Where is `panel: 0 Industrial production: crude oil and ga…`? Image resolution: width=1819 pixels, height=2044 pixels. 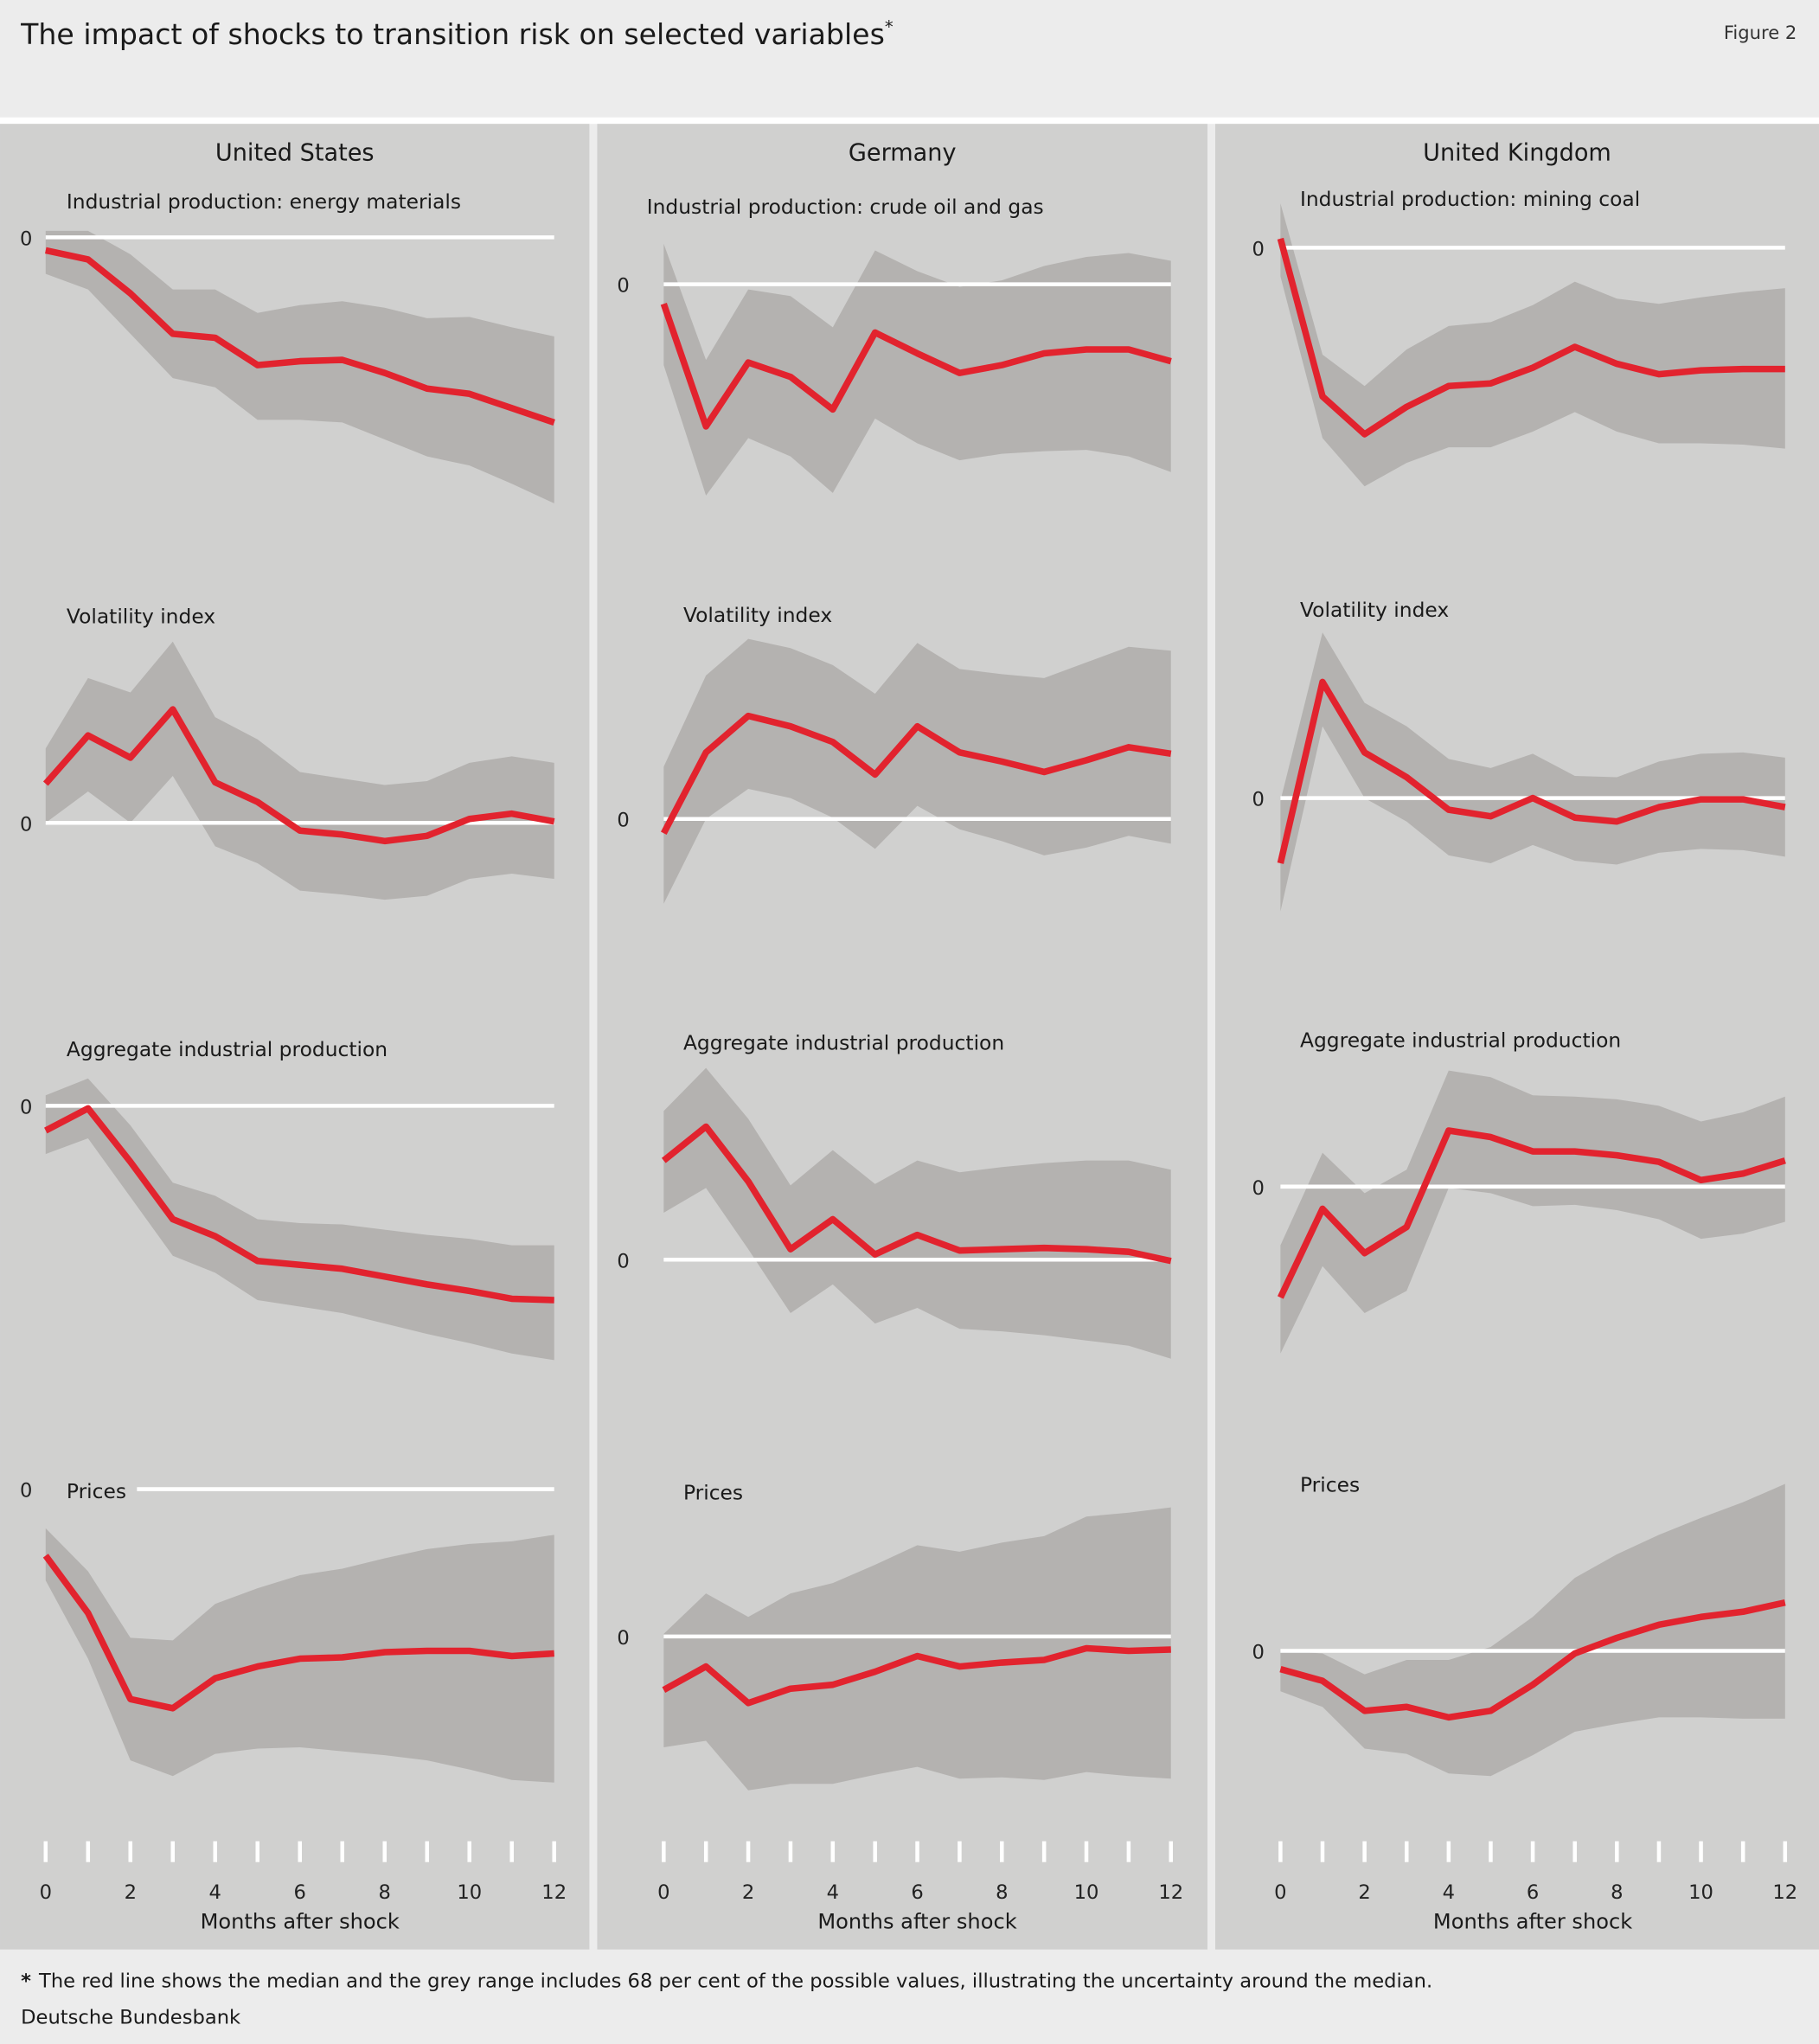 panel: 0 Industrial production: crude oil and ga… is located at coordinates (894, 346).